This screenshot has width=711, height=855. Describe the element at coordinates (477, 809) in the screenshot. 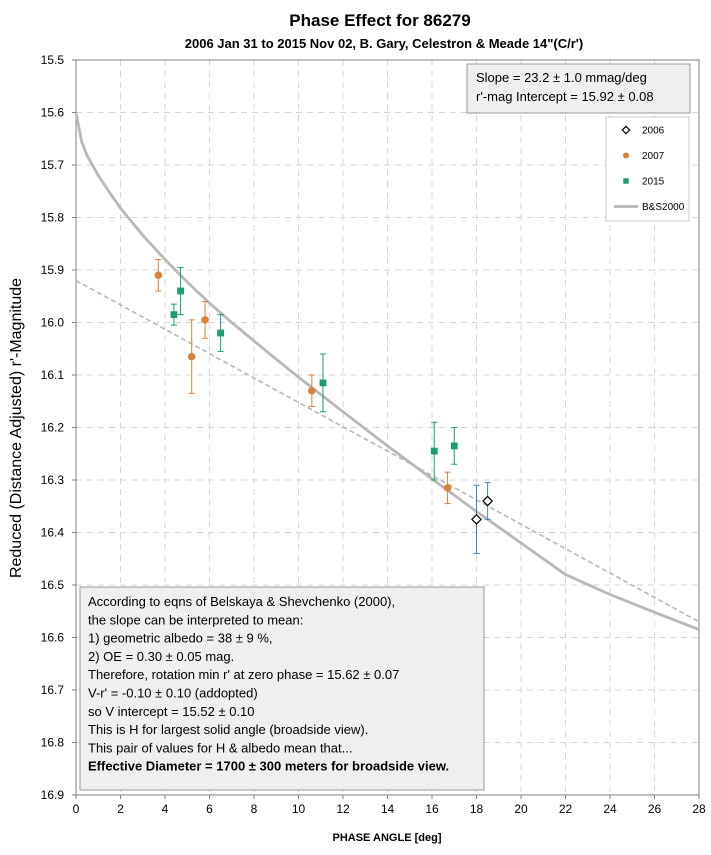

I see `x-tick-label: 18` at that location.